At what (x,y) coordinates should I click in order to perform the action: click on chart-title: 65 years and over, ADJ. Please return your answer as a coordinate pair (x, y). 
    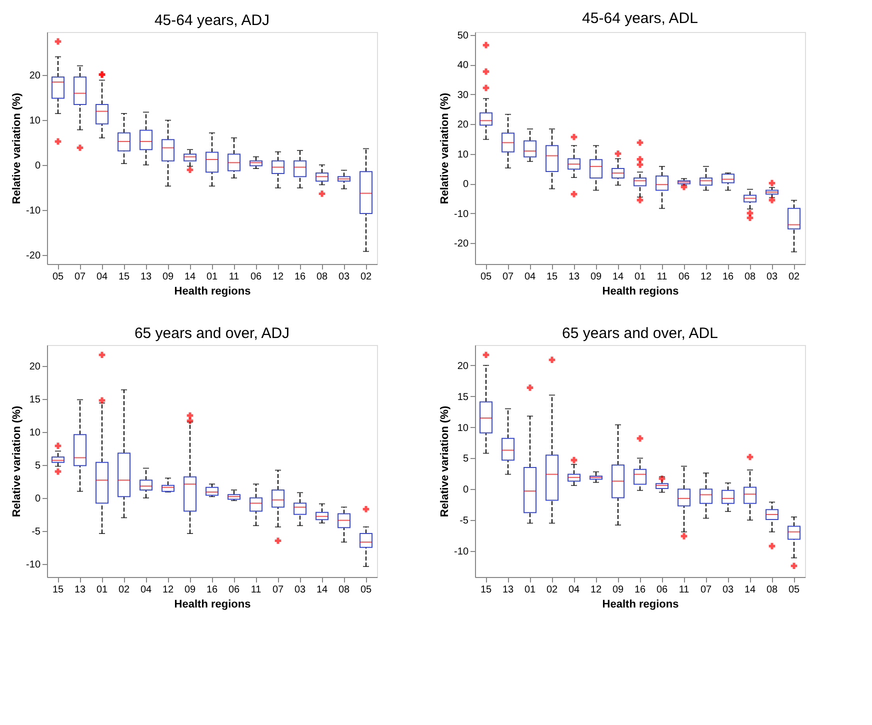
    Looking at the image, I should click on (212, 333).